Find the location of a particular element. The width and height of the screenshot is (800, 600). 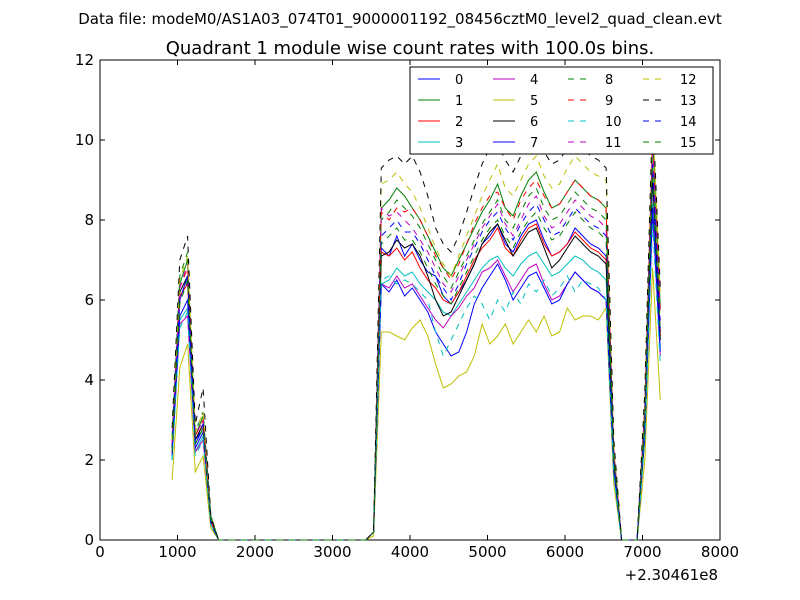

x-tick-label-5000: 5000 is located at coordinates (487, 552).